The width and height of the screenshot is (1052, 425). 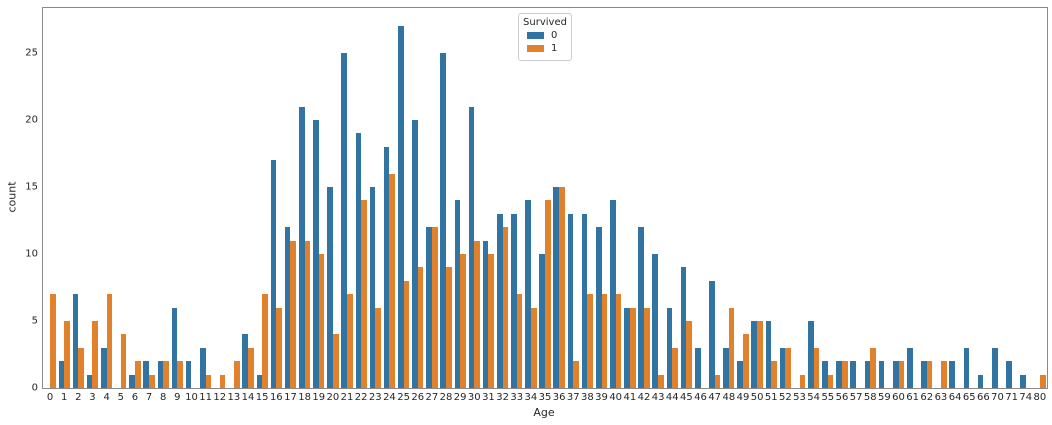 What do you see at coordinates (319, 397) in the screenshot?
I see `x-tick-label-19: 19` at bounding box center [319, 397].